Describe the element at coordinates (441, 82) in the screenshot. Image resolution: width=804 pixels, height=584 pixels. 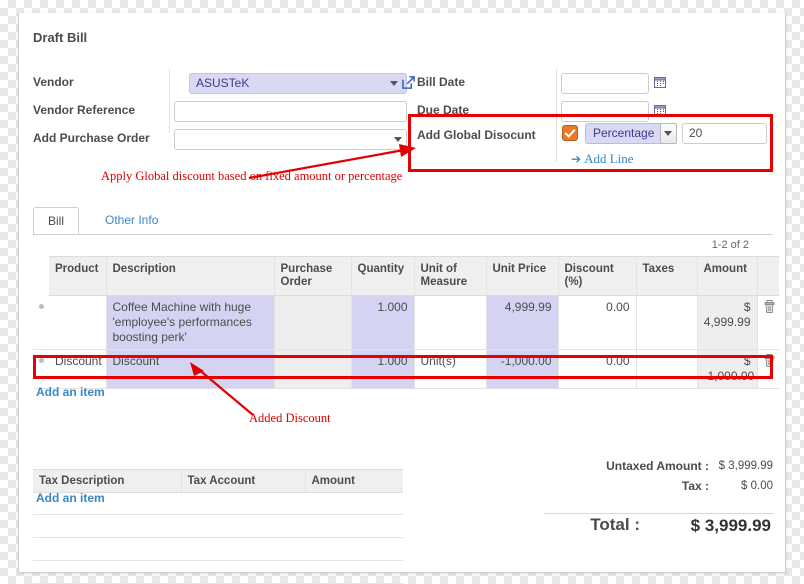
I see `bill-date-label: Bill Date` at that location.